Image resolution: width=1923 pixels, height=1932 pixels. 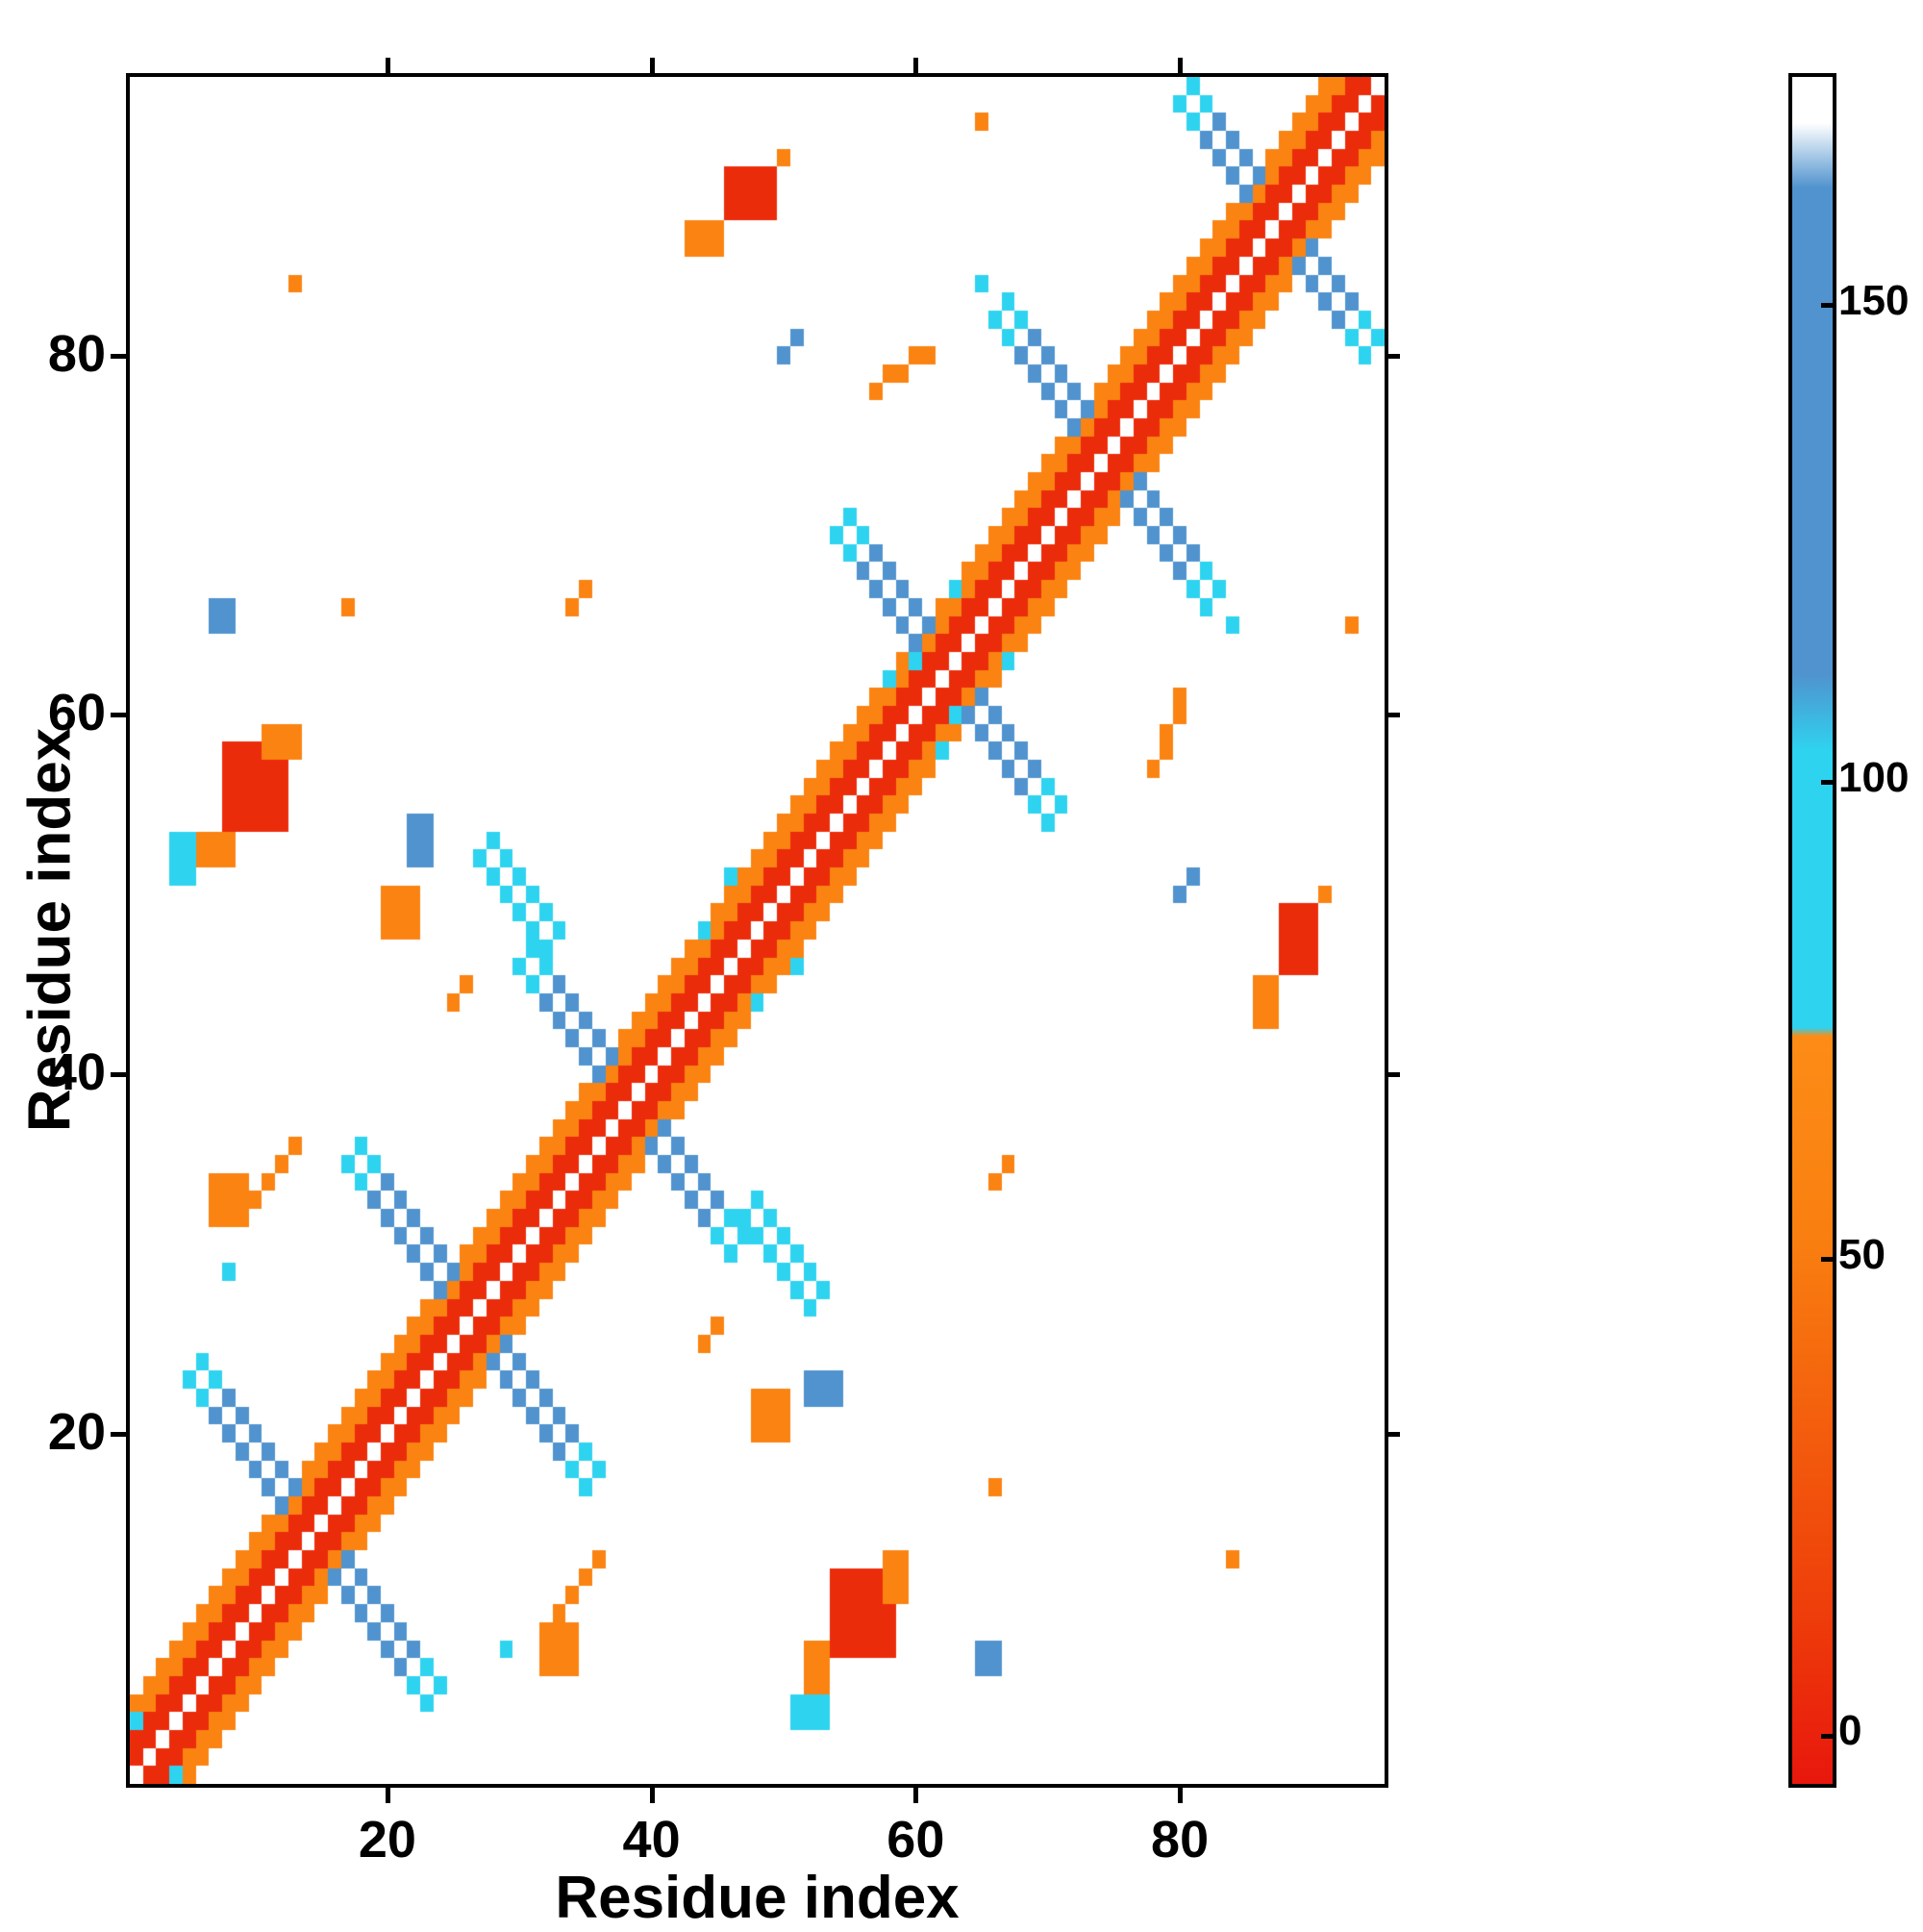 What do you see at coordinates (387, 1840) in the screenshot?
I see `x-tick-label: 20` at bounding box center [387, 1840].